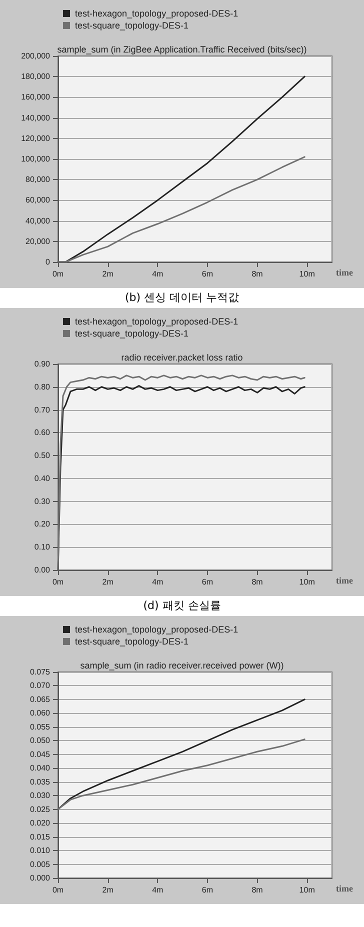  Describe the element at coordinates (40, 727) in the screenshot. I see `y-tick-label: 0.055` at that location.